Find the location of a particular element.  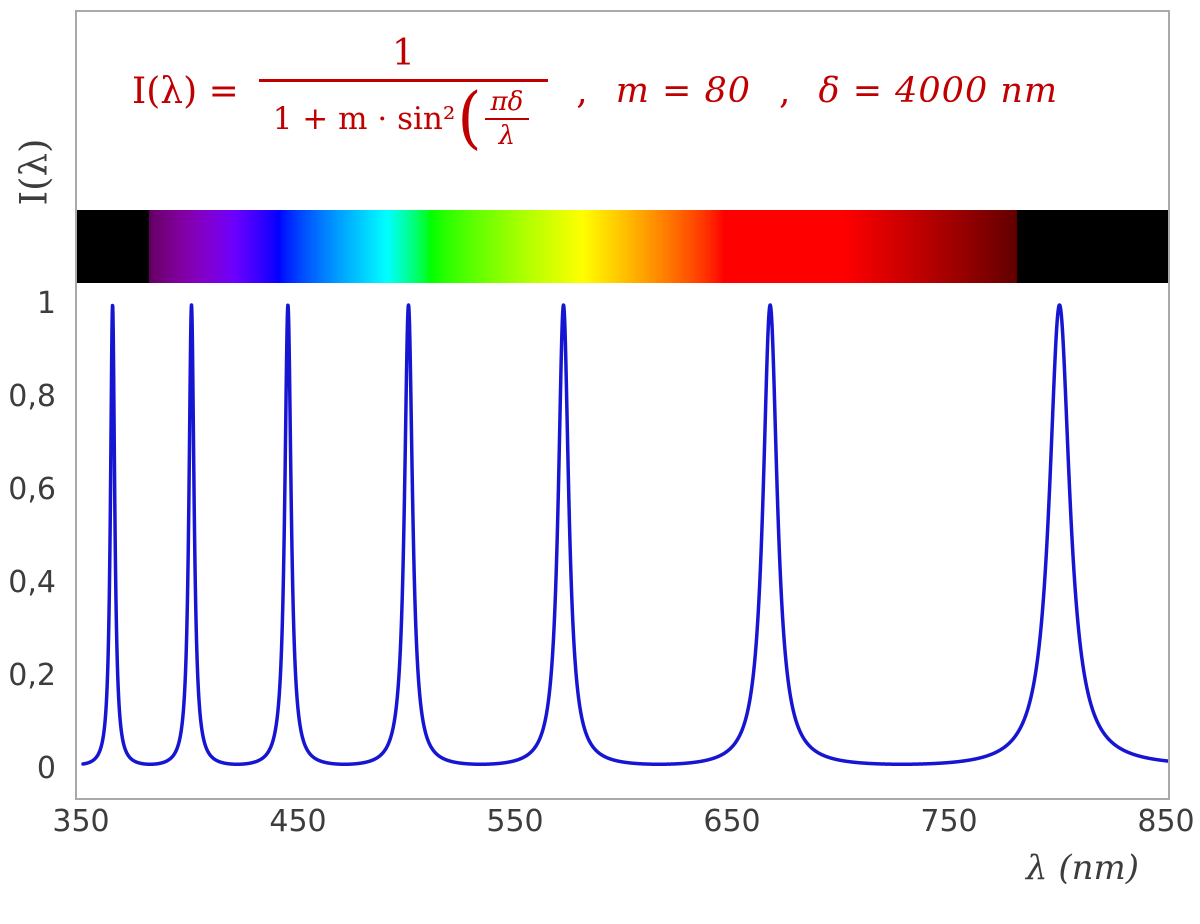

formula-denominator-prefix: 1 + m · sin² is located at coordinates (364, 118).